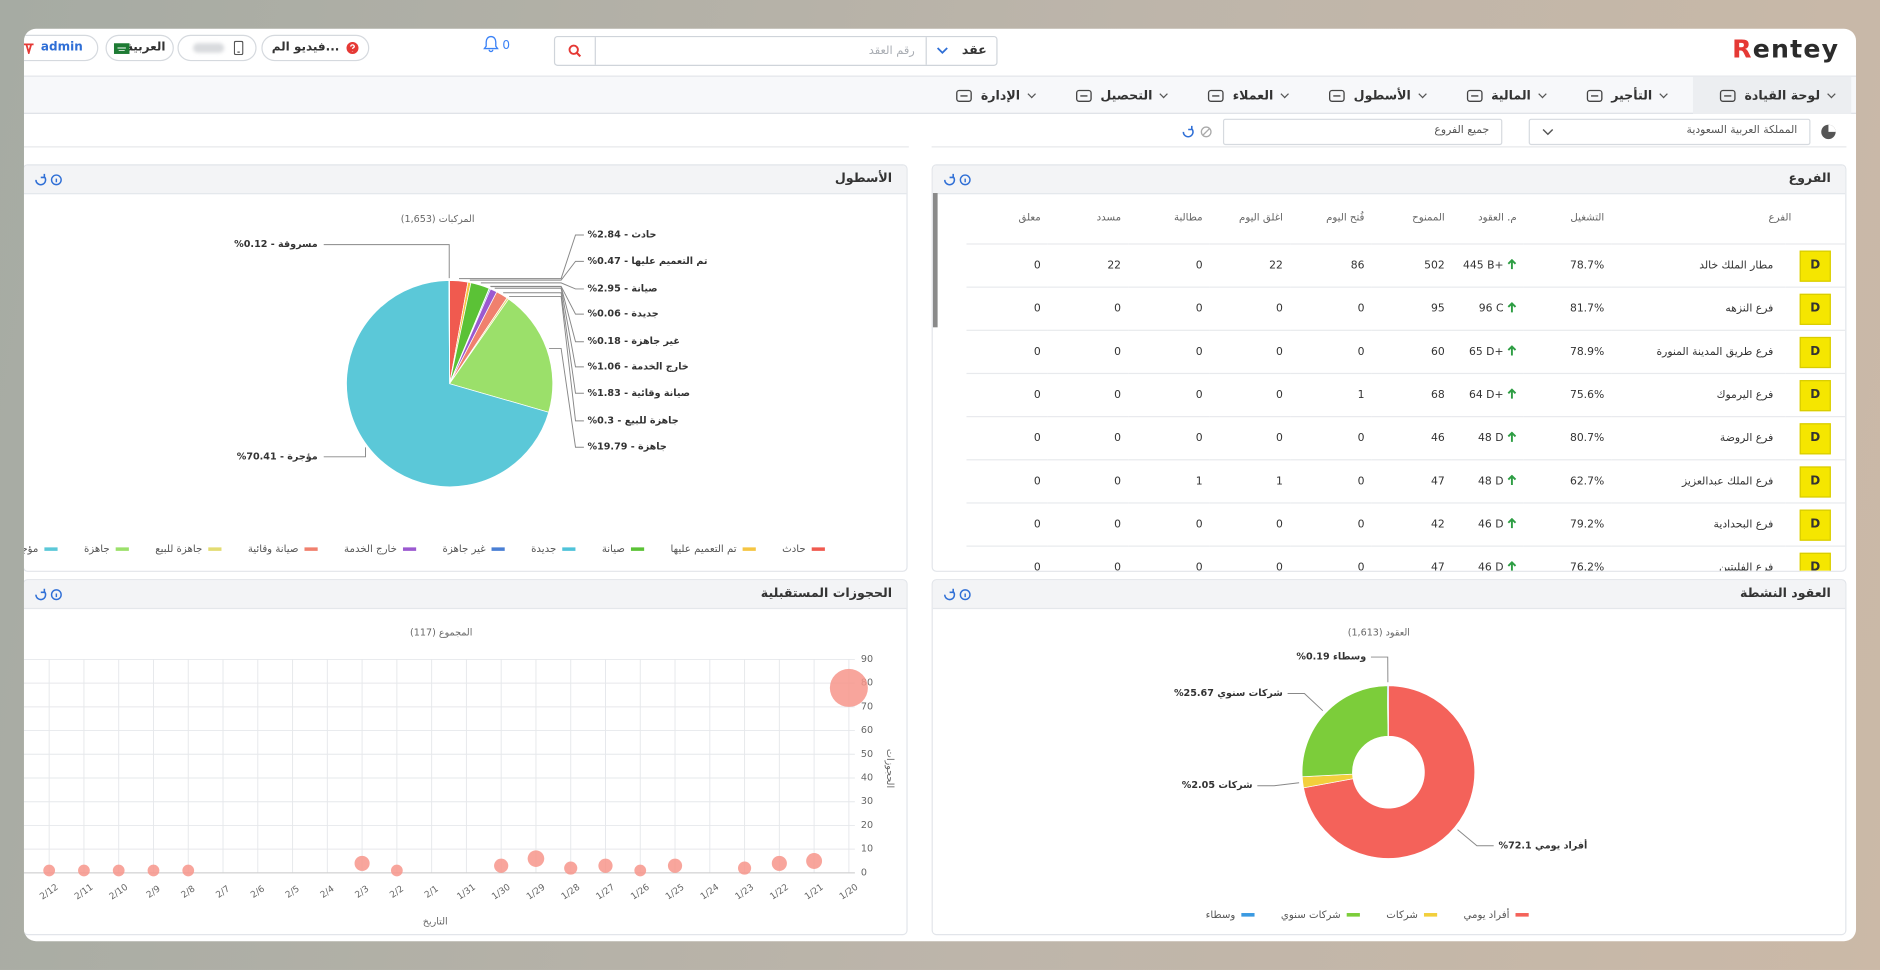 Image resolution: width=1880 pixels, height=970 pixels. What do you see at coordinates (139, 48) in the screenshot?
I see `language-button: العربية` at bounding box center [139, 48].